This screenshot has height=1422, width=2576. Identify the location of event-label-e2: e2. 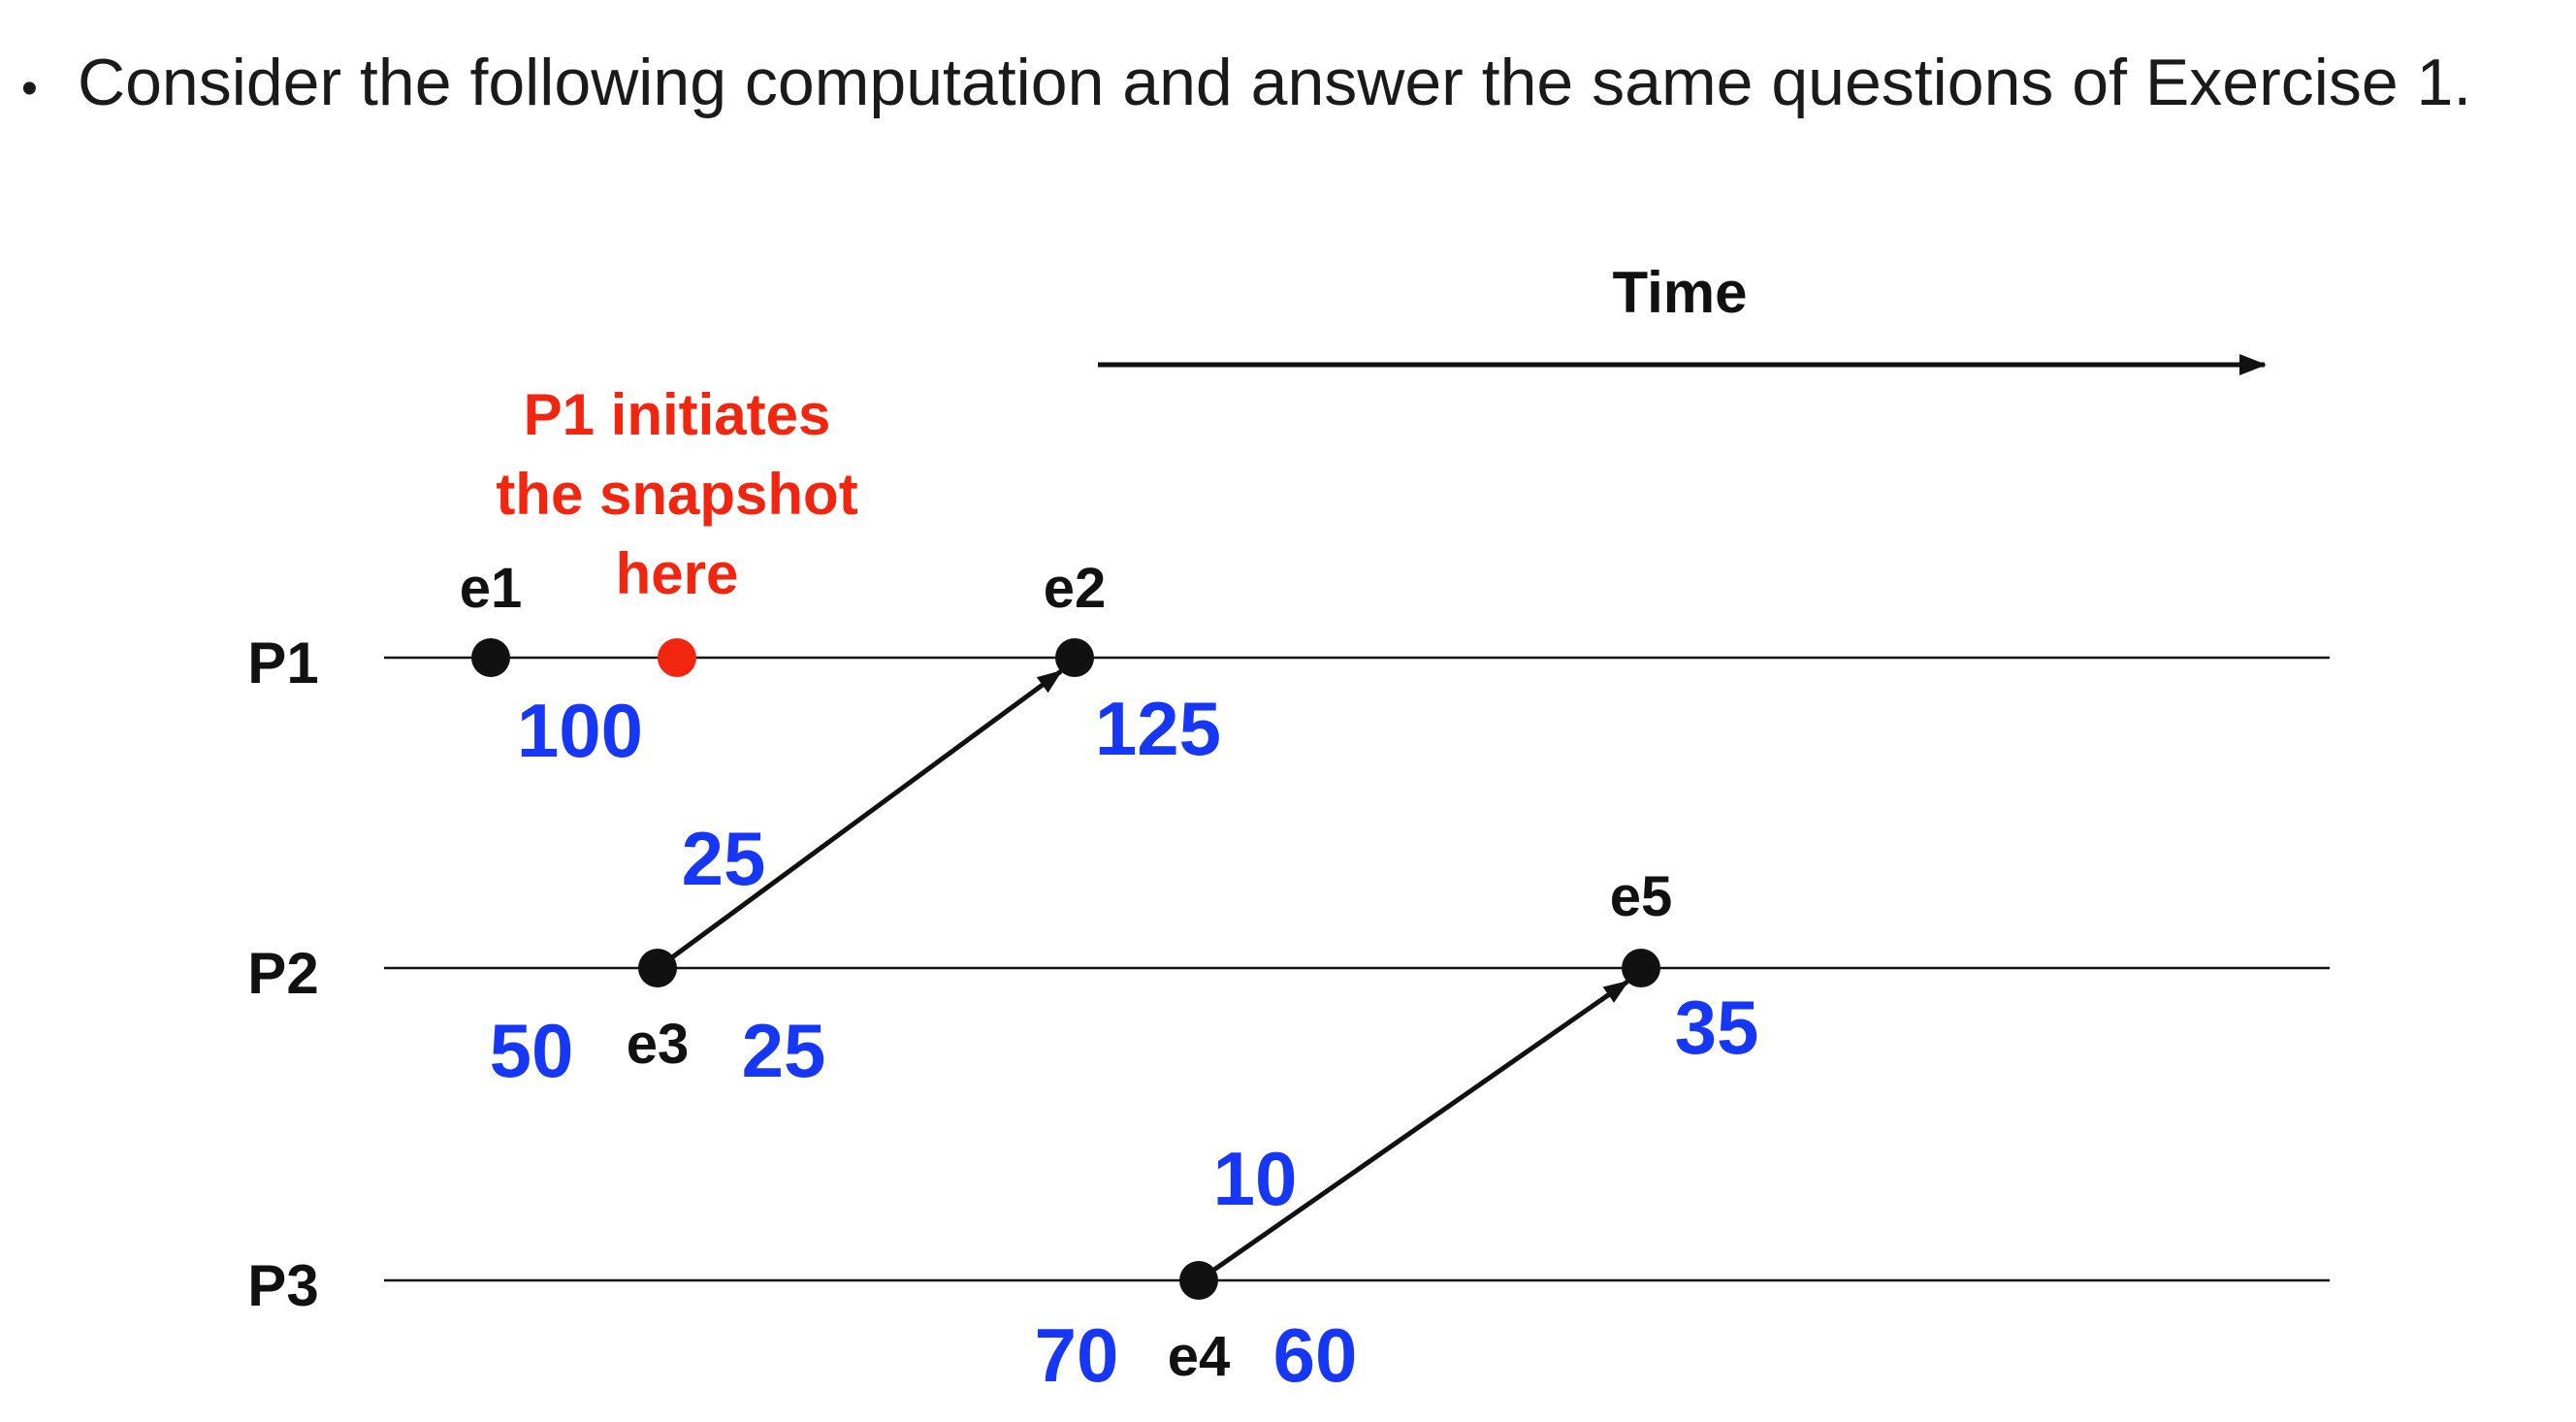
(1075, 588).